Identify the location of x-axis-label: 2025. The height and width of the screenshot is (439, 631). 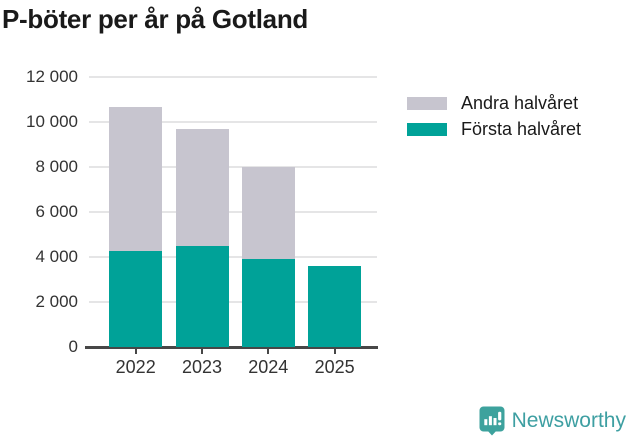
(334, 367).